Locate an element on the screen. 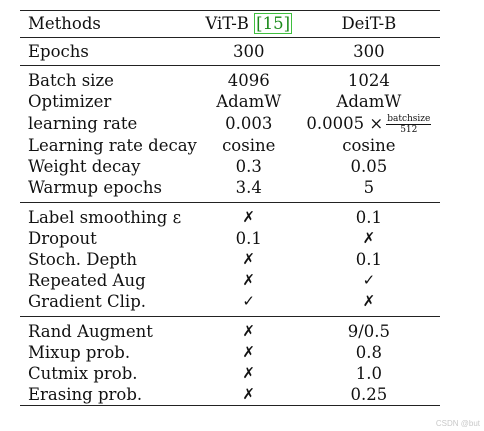 This screenshot has width=484, height=431. header-vit: ViT-B [15] is located at coordinates (249, 24).